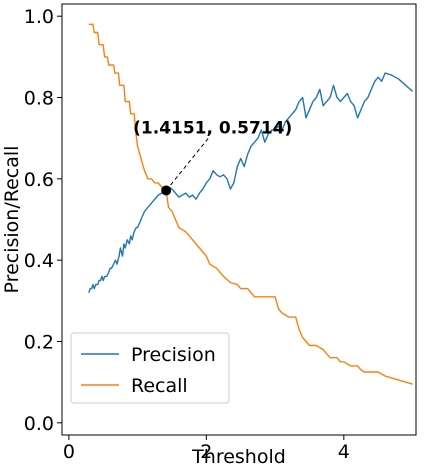  Describe the element at coordinates (39, 424) in the screenshot. I see `y-tick-label: 0.0` at that location.